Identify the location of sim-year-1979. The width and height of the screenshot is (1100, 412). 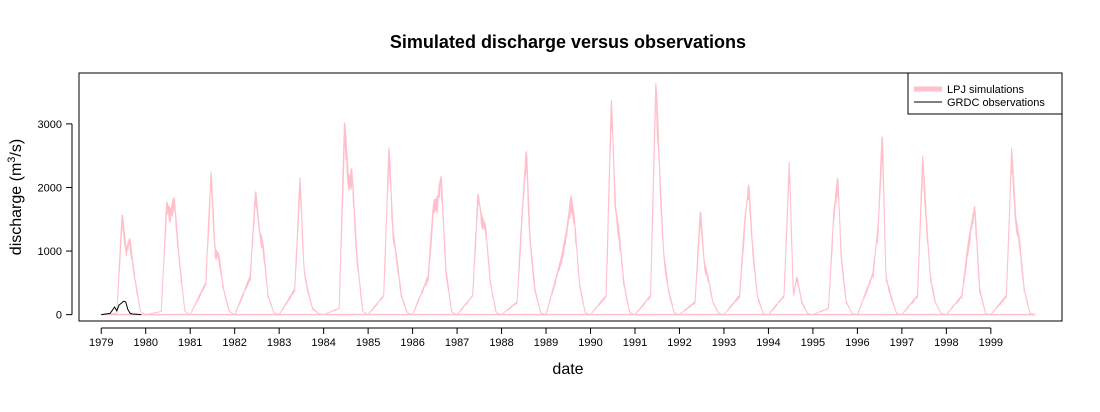
(123, 265).